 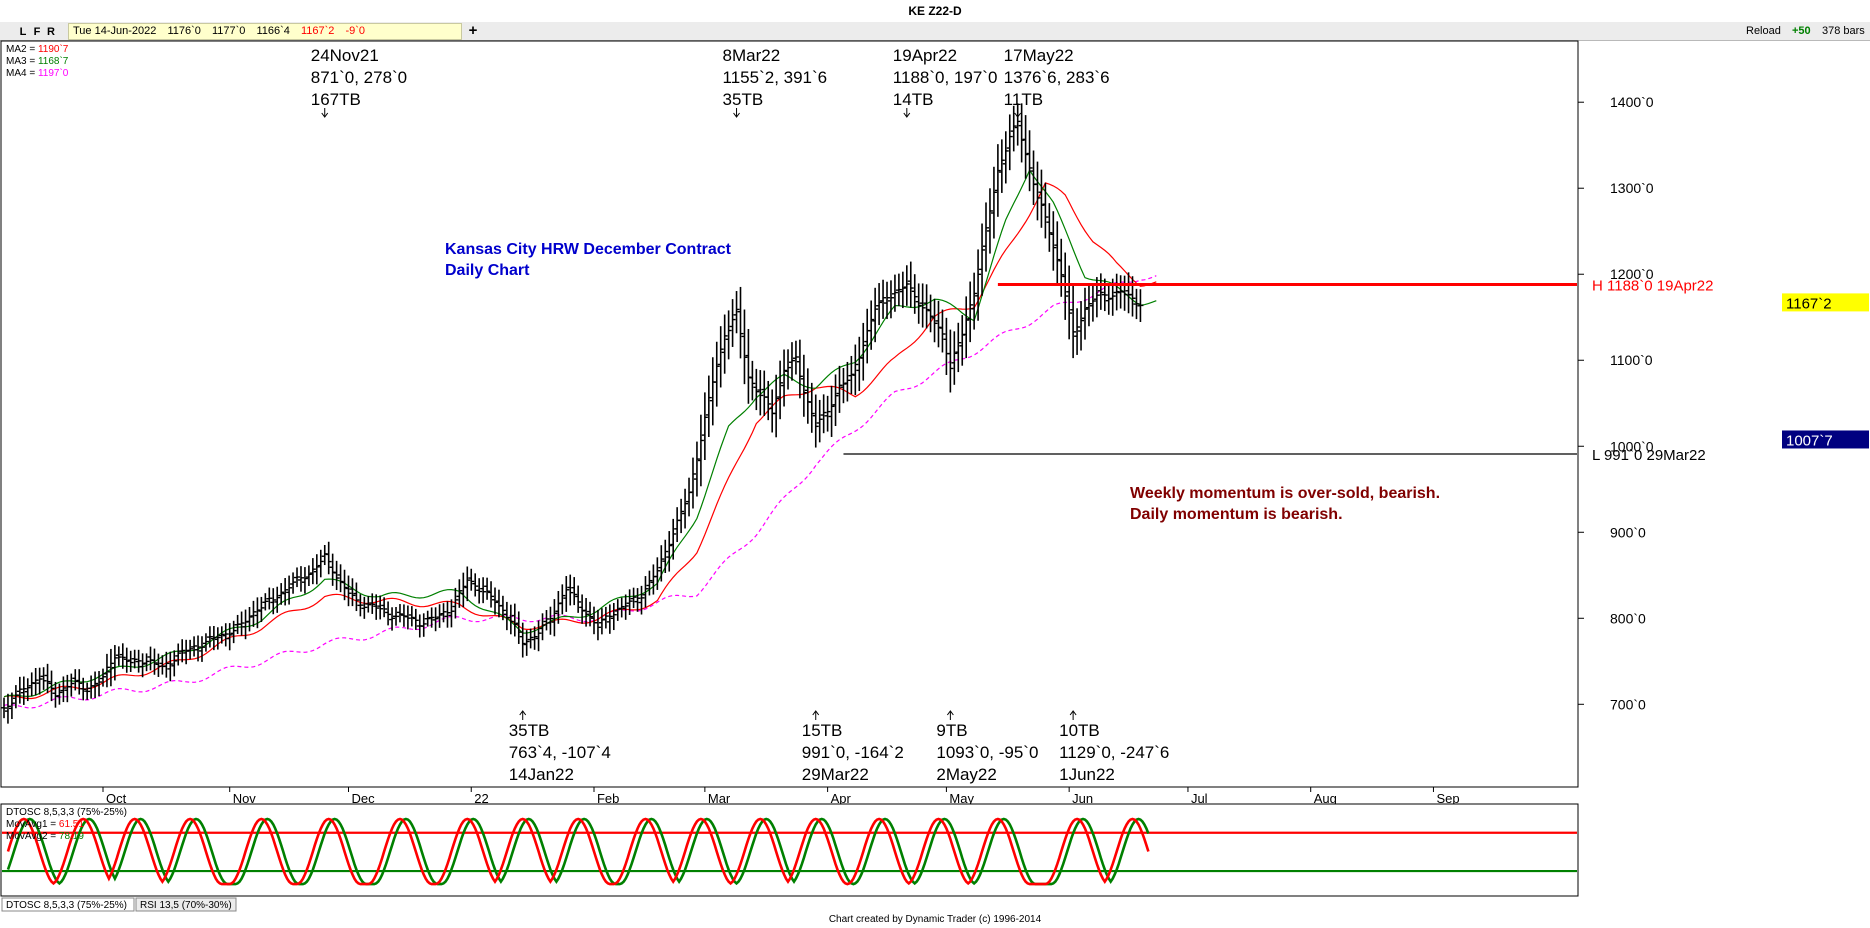 What do you see at coordinates (541, 774) in the screenshot?
I see `svg-text: 14Jan22` at bounding box center [541, 774].